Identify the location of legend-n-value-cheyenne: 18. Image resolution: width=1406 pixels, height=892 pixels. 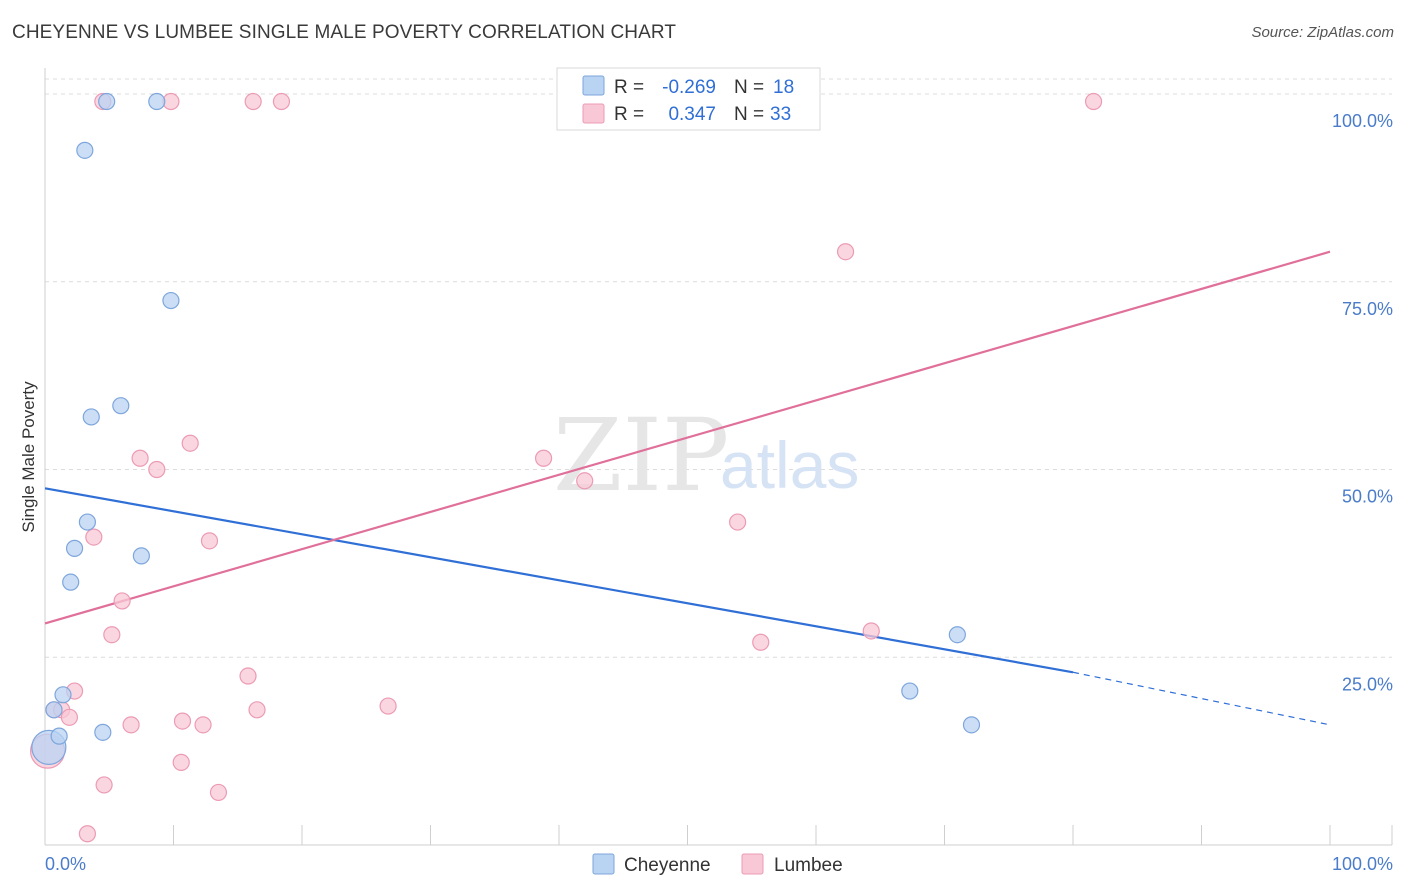
(783, 87).